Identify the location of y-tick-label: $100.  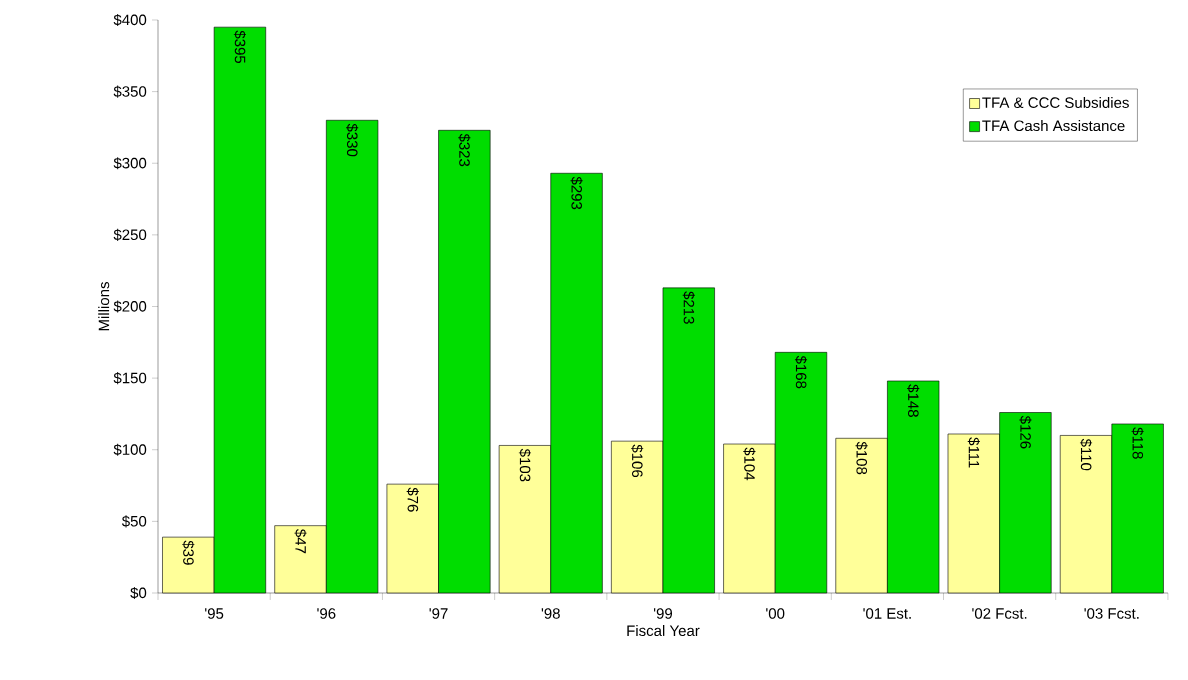
(130, 449).